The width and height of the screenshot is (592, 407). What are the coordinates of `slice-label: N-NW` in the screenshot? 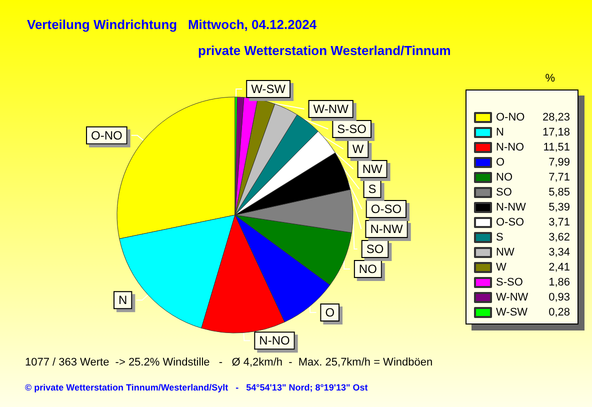 It's located at (387, 229).